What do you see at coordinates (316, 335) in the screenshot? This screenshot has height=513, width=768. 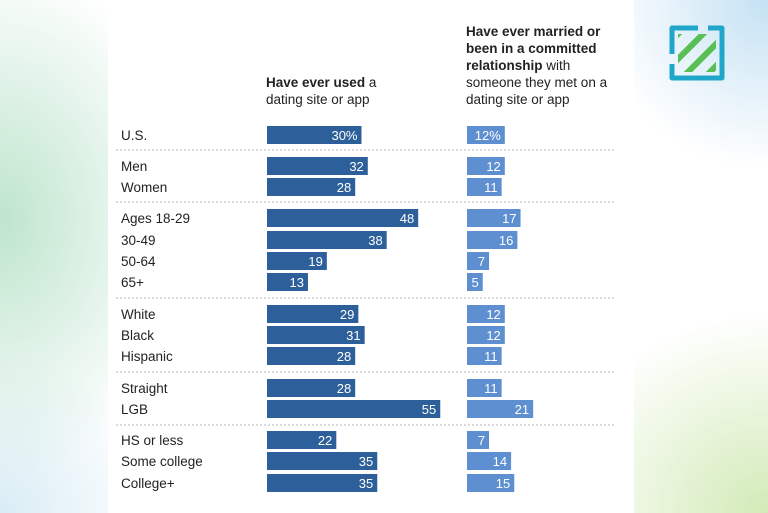 I see `bar-used-black` at bounding box center [316, 335].